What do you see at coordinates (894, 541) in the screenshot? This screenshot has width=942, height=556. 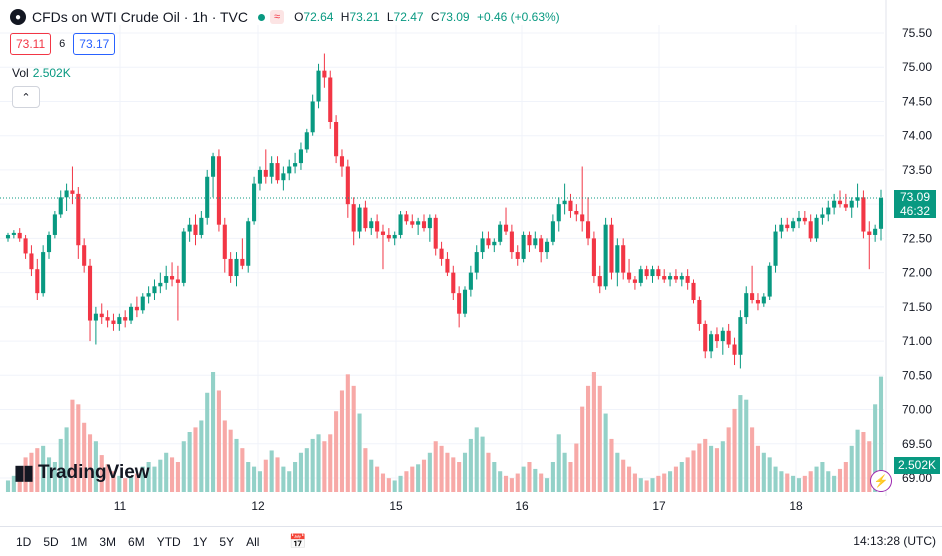 I see `utc-clock: 14:13:28 (UTC)` at bounding box center [894, 541].